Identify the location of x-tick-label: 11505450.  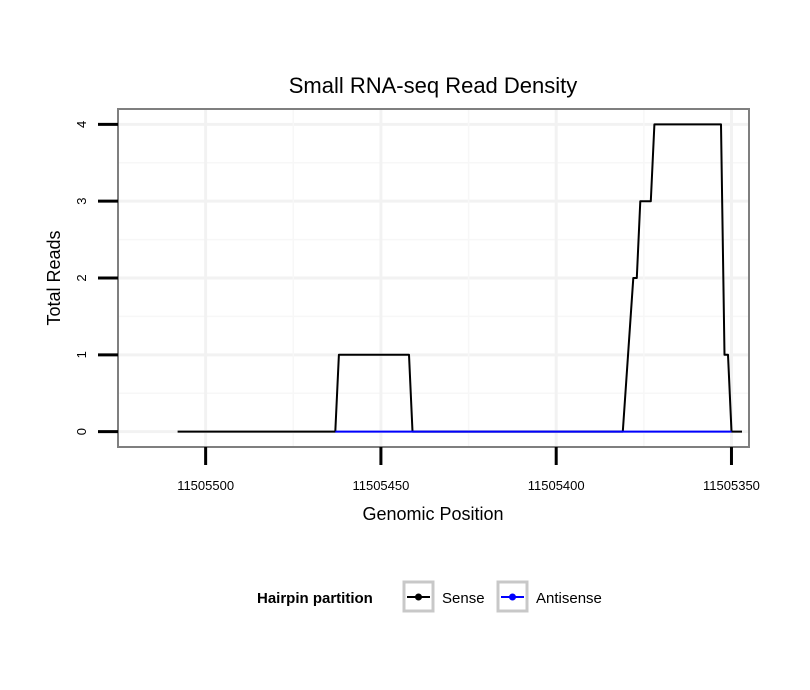
(380, 485).